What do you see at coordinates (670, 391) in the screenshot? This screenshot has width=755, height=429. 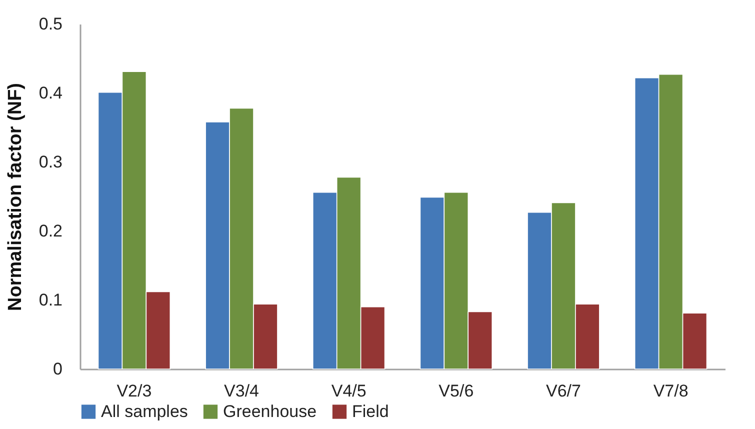 I see `x-tick-label: V7/8` at bounding box center [670, 391].